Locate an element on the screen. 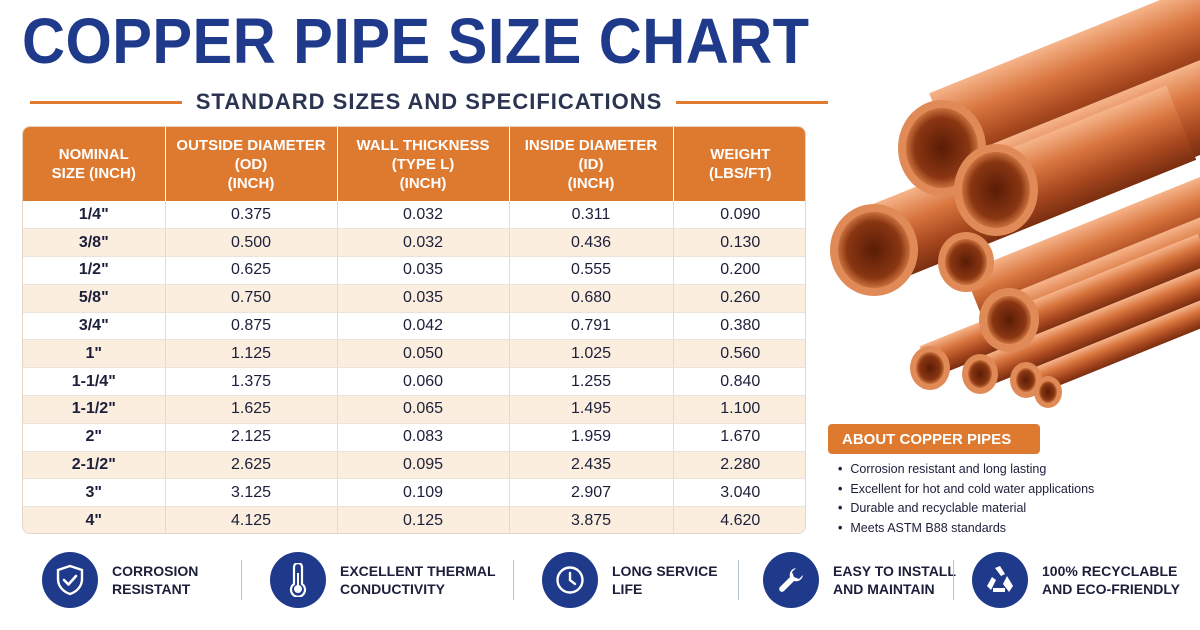  table-cell: 0.065 is located at coordinates (423, 409).